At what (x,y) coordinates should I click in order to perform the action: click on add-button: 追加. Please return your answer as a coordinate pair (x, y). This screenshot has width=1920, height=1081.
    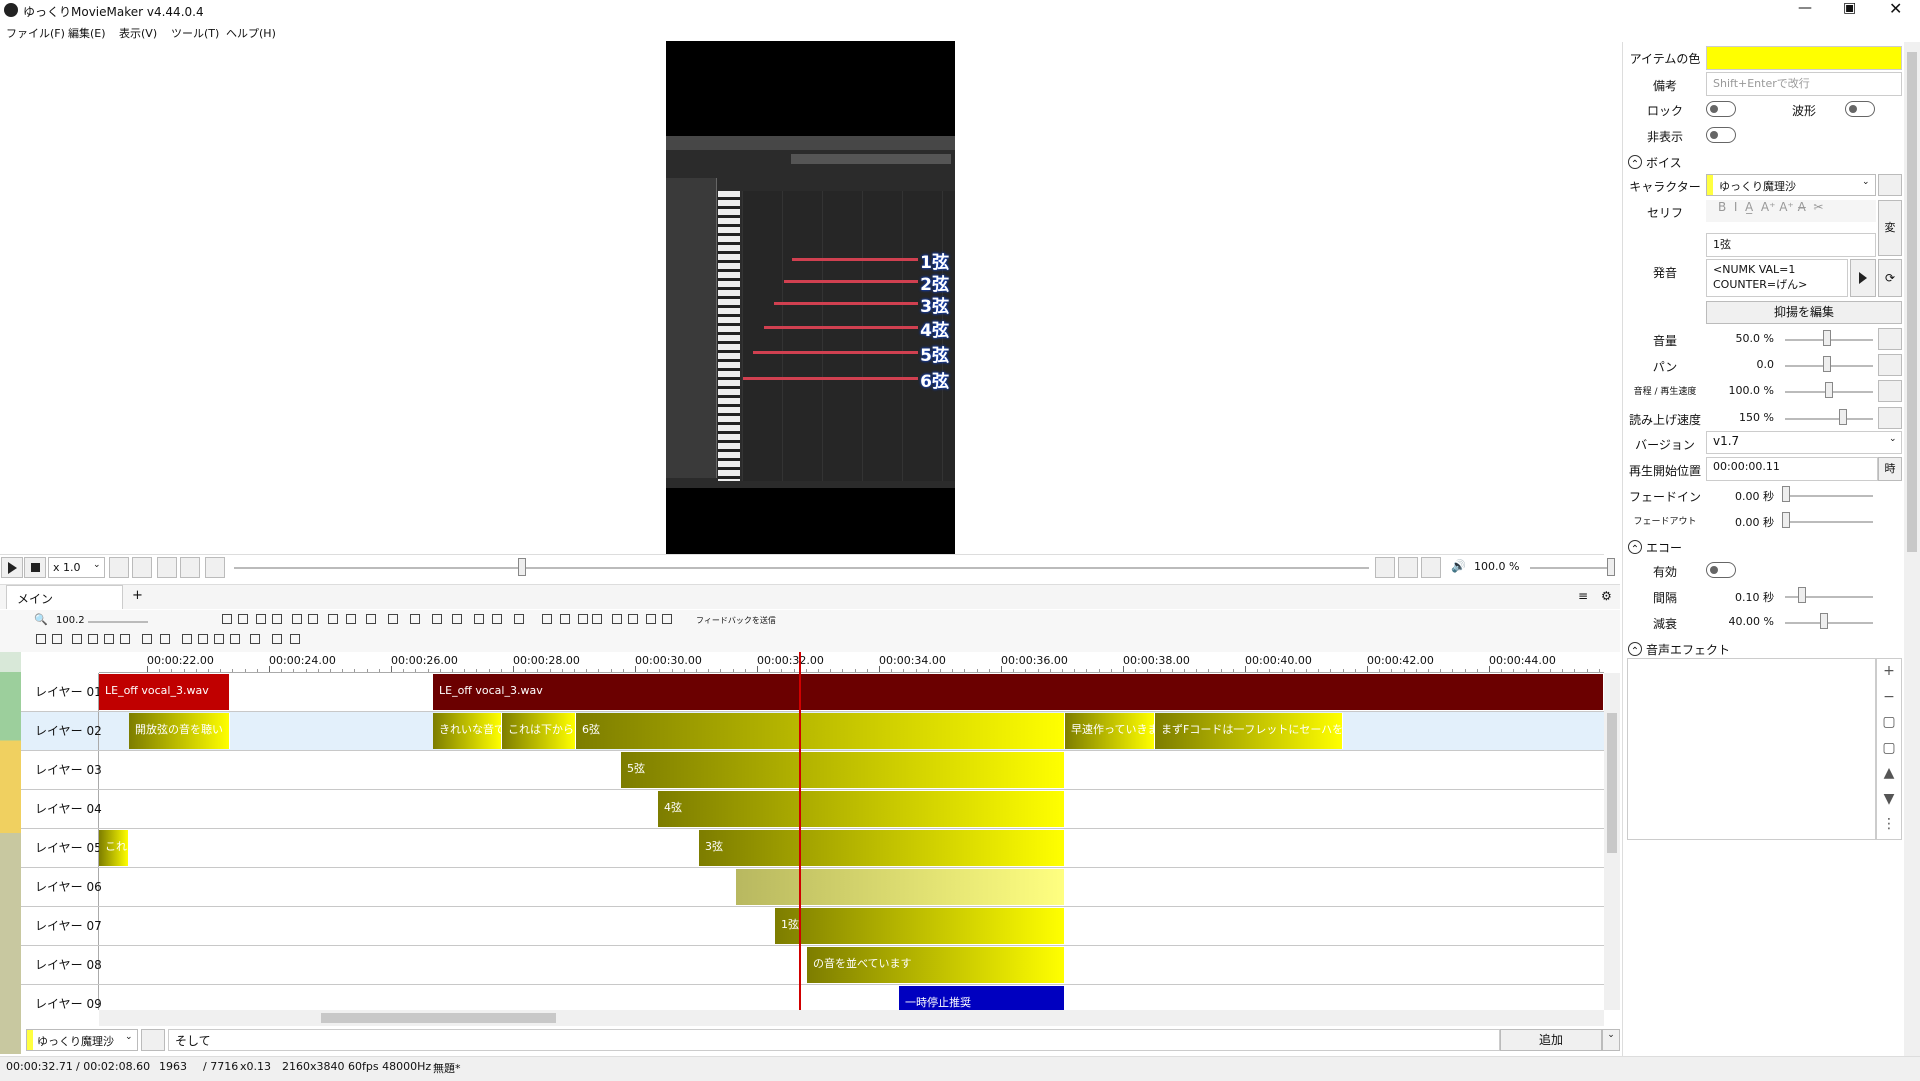
    Looking at the image, I should click on (1551, 1040).